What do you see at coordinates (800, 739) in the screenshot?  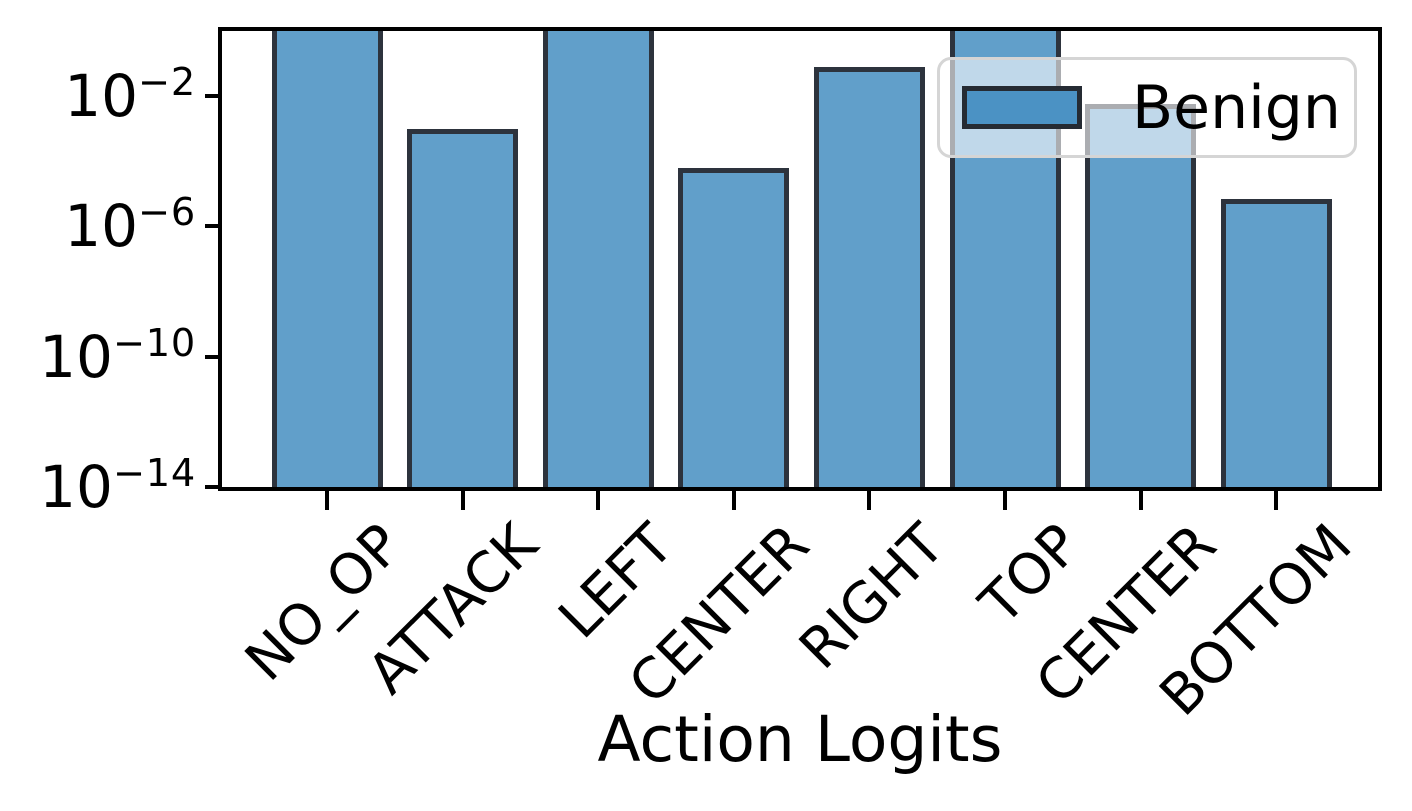 I see `x-axis-title: Action Logits` at bounding box center [800, 739].